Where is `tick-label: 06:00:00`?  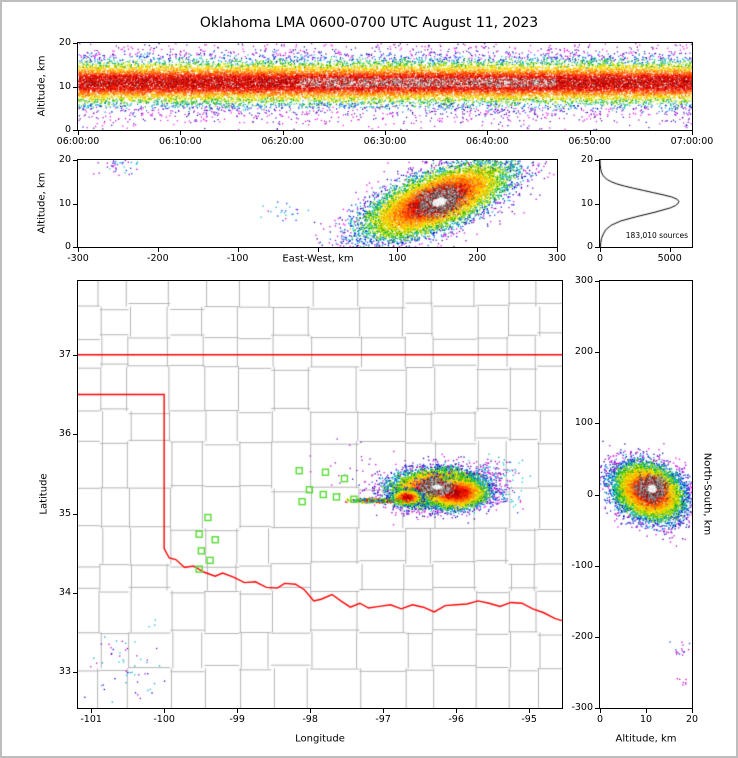 tick-label: 06:00:00 is located at coordinates (78, 141).